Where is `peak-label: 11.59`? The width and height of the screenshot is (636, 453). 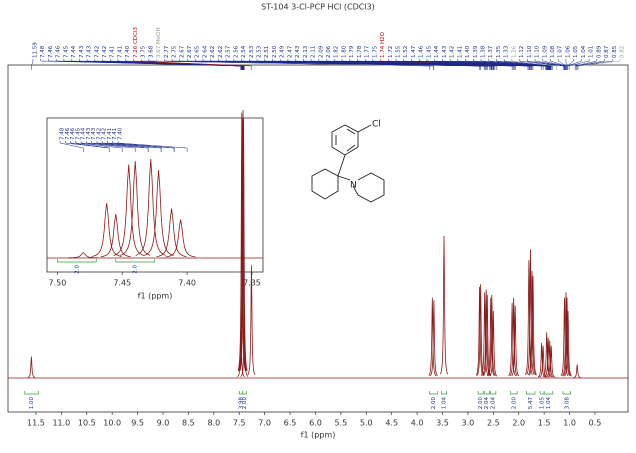
peak-label: 11.59 is located at coordinates (36, 50).